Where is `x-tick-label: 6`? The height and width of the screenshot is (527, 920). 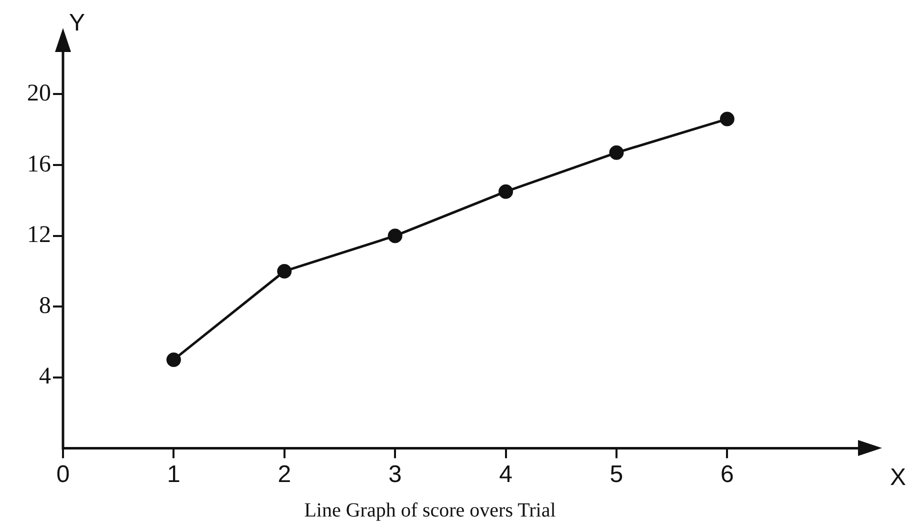
x-tick-label: 6 is located at coordinates (727, 474).